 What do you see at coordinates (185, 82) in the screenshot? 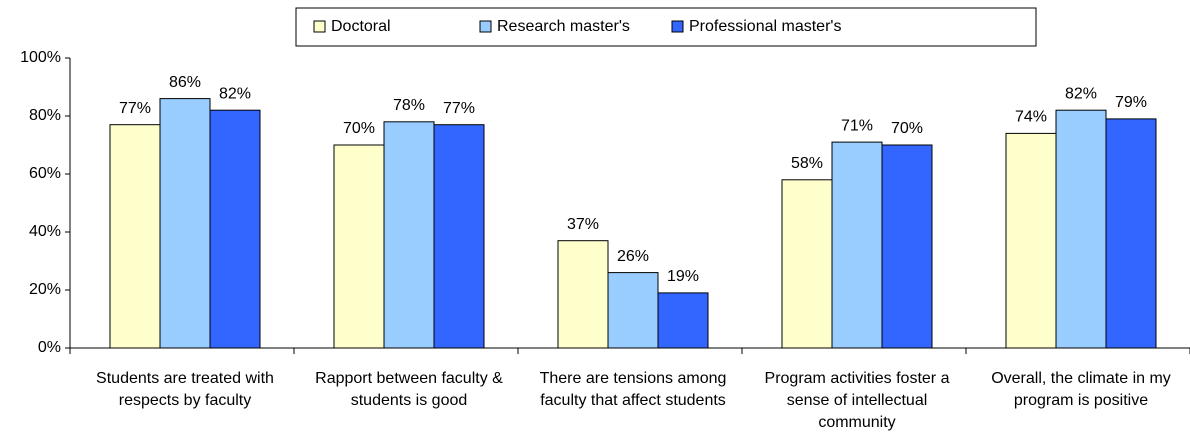
I see `value-label: 86%` at bounding box center [185, 82].